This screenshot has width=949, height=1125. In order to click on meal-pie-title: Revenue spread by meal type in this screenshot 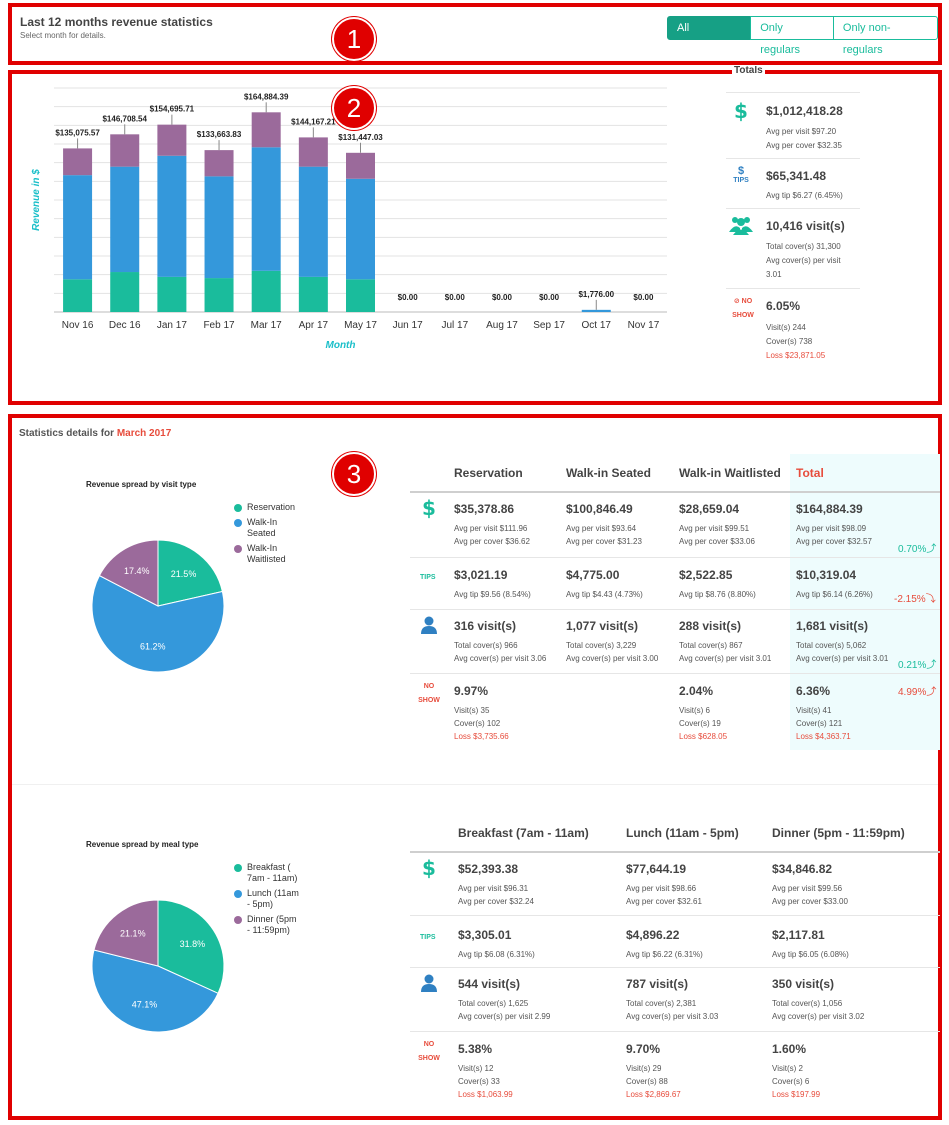, I will do `click(142, 844)`.